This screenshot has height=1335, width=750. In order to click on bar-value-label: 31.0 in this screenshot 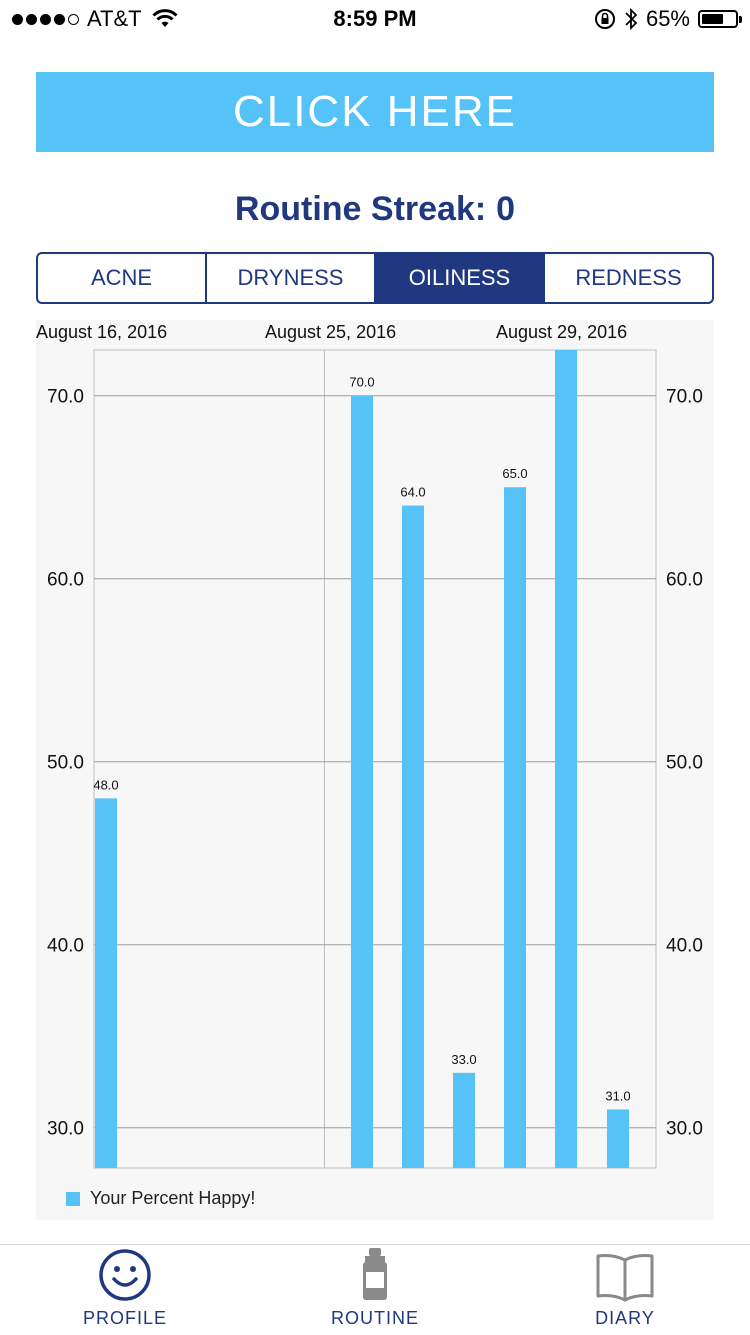, I will do `click(617, 1095)`.